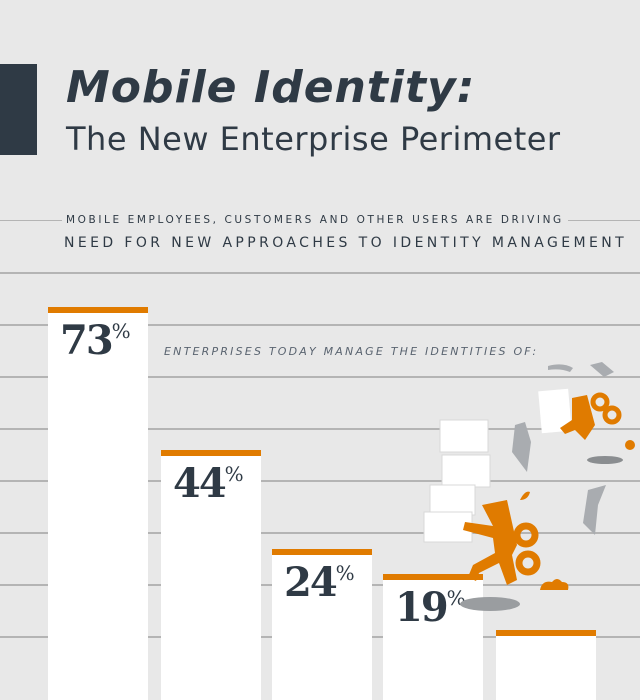  I want to click on data-label-value: 44, so click(200, 483).